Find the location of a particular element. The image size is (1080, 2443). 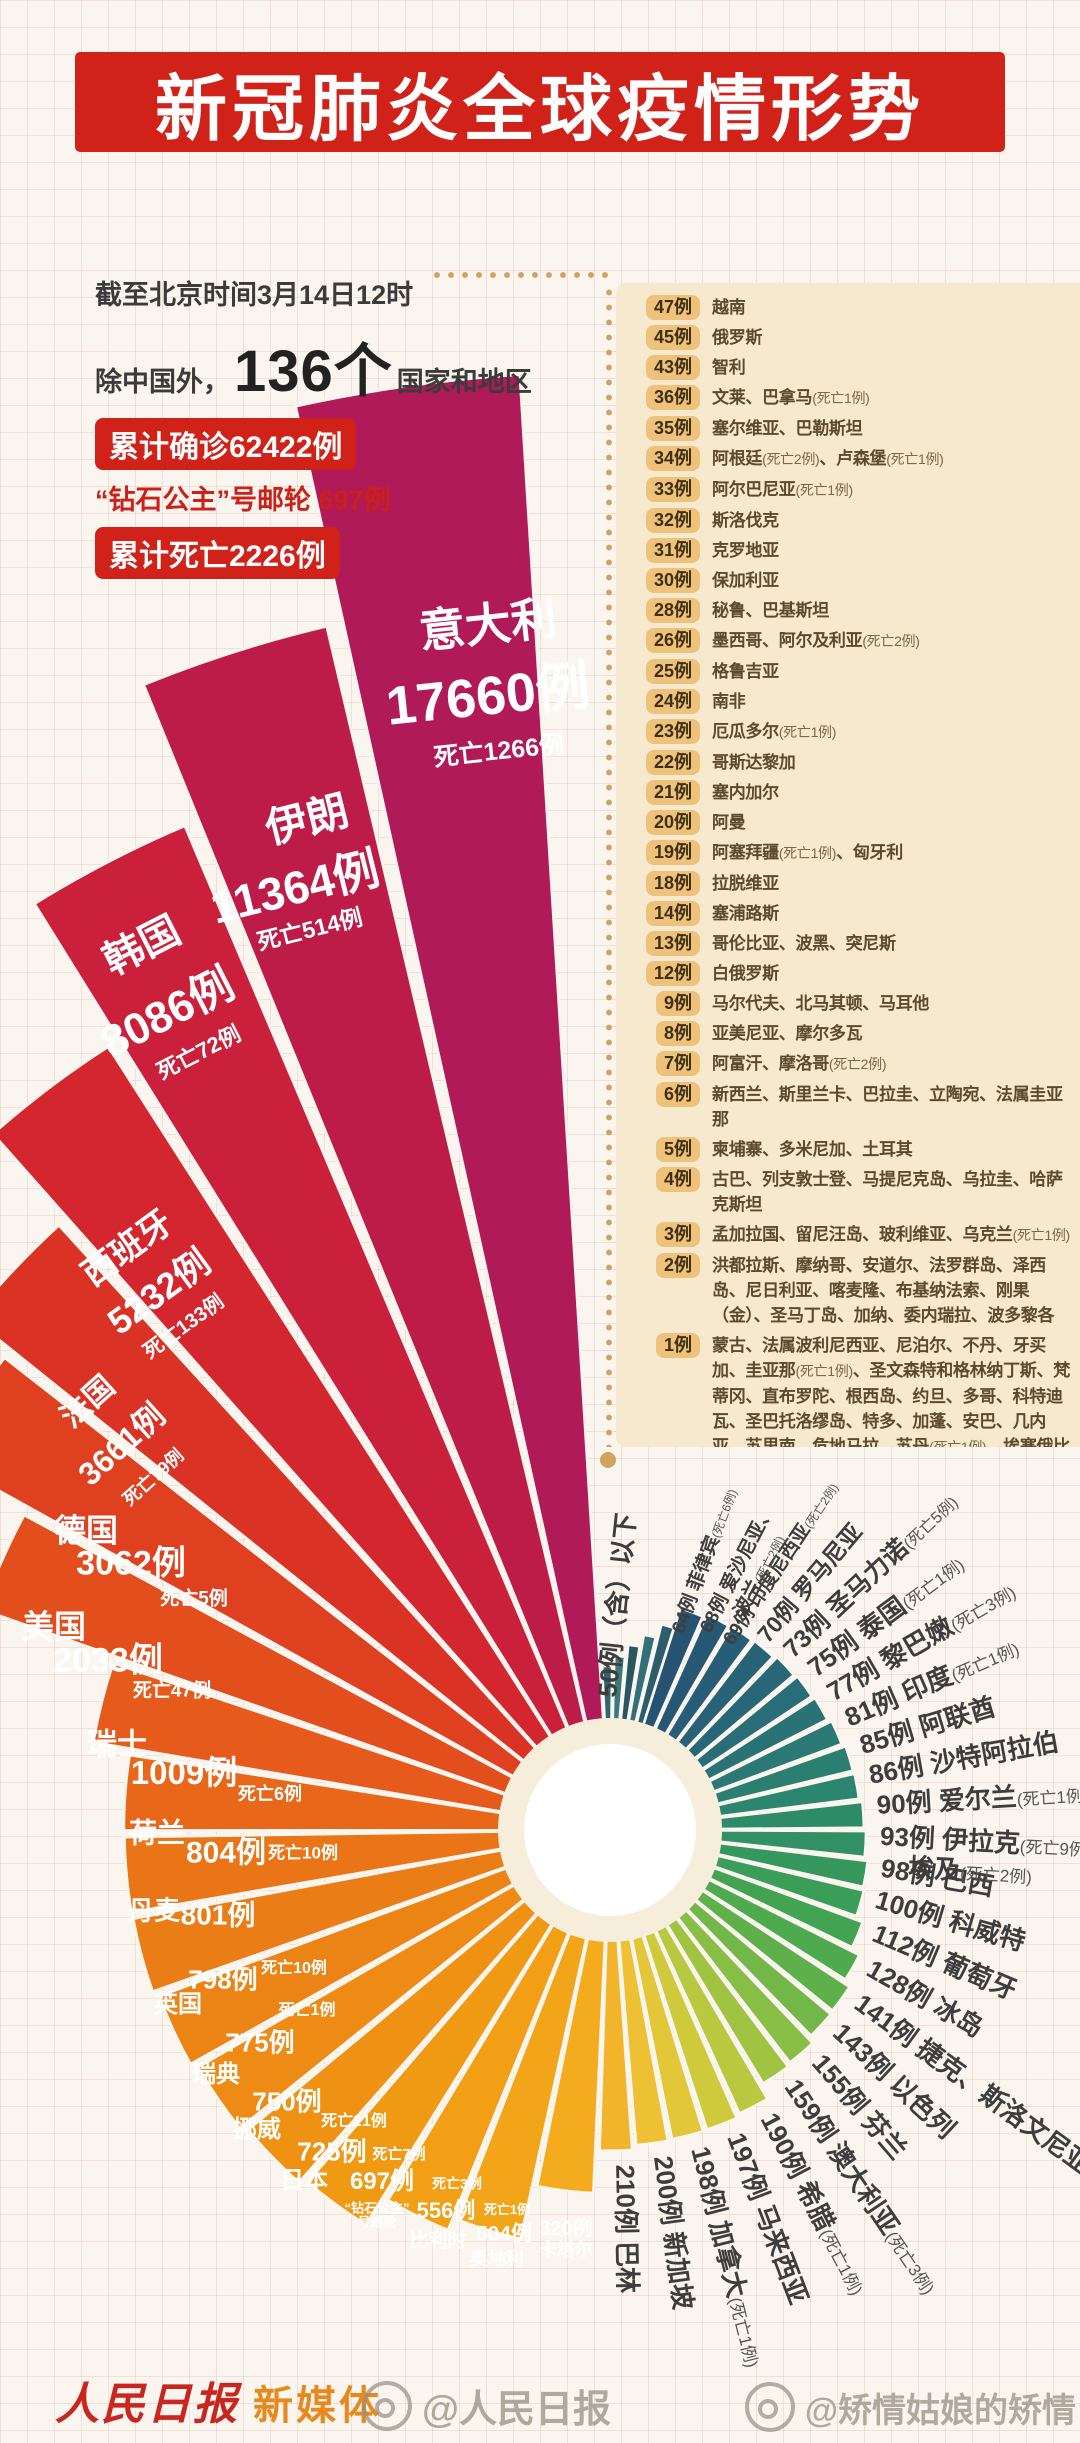

wedge-country-label: “钻石公主” 号邮轮 is located at coordinates (377, 2215).